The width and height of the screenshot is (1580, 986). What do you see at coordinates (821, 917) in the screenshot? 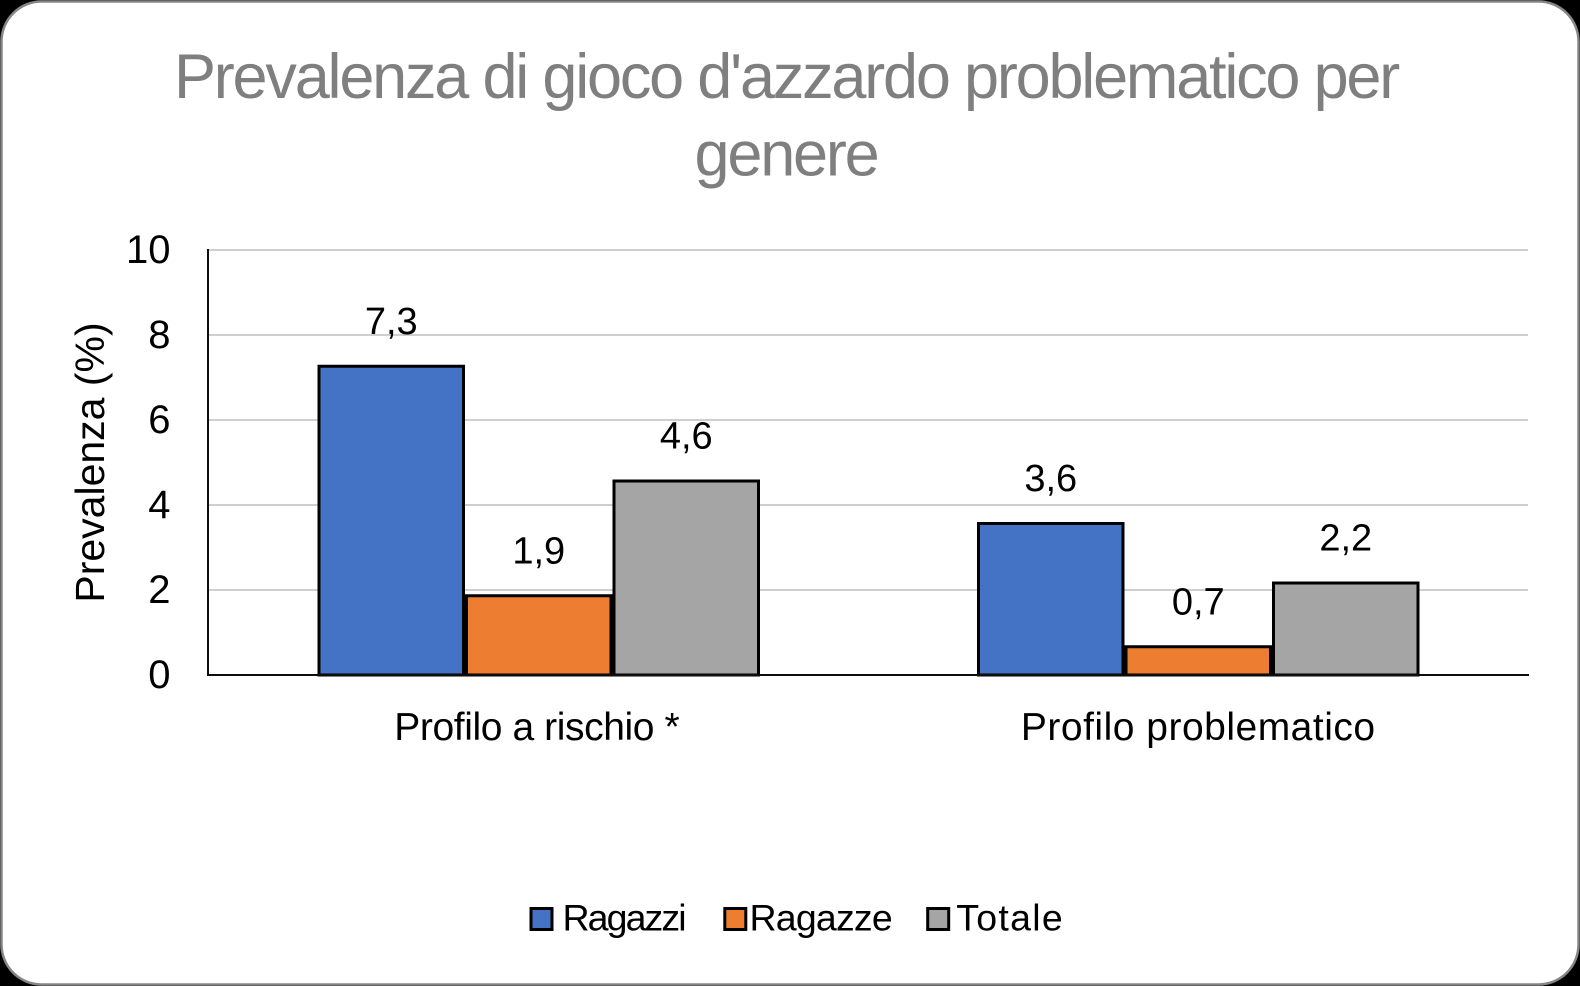
I see `svg-text: Ragazze` at bounding box center [821, 917].